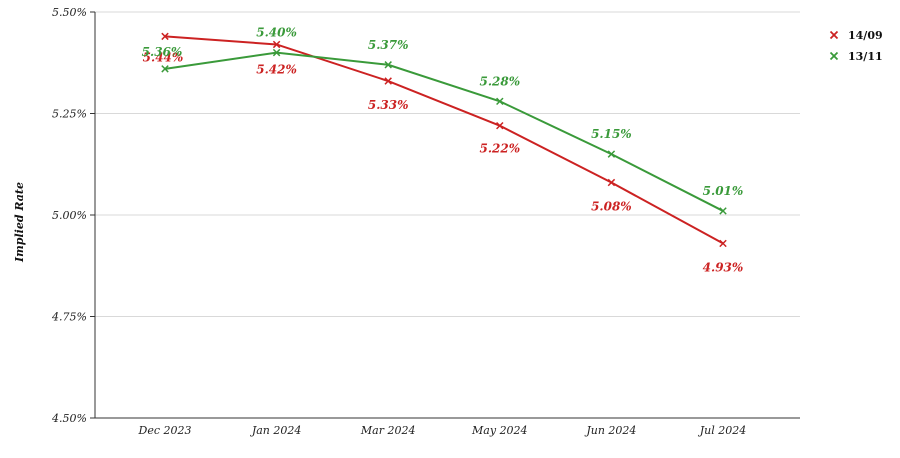 The height and width of the screenshot is (458, 900). What do you see at coordinates (611, 134) in the screenshot?
I see `data-label: 5.15%` at bounding box center [611, 134].